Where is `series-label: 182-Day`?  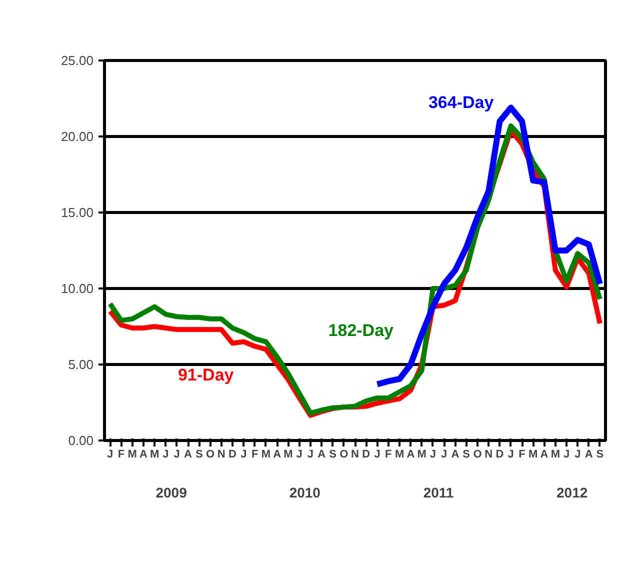 series-label: 182-Day is located at coordinates (361, 330).